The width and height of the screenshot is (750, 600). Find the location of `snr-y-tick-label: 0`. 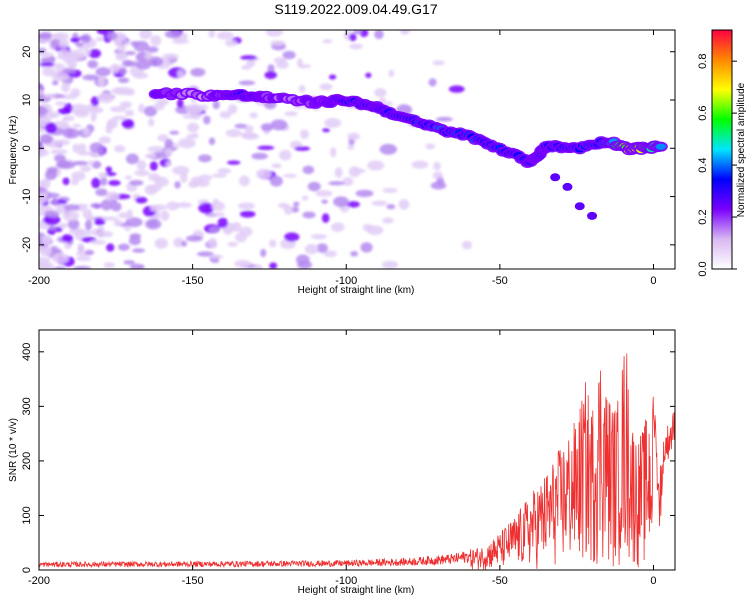

snr-y-tick-label: 0 is located at coordinates (27, 570).